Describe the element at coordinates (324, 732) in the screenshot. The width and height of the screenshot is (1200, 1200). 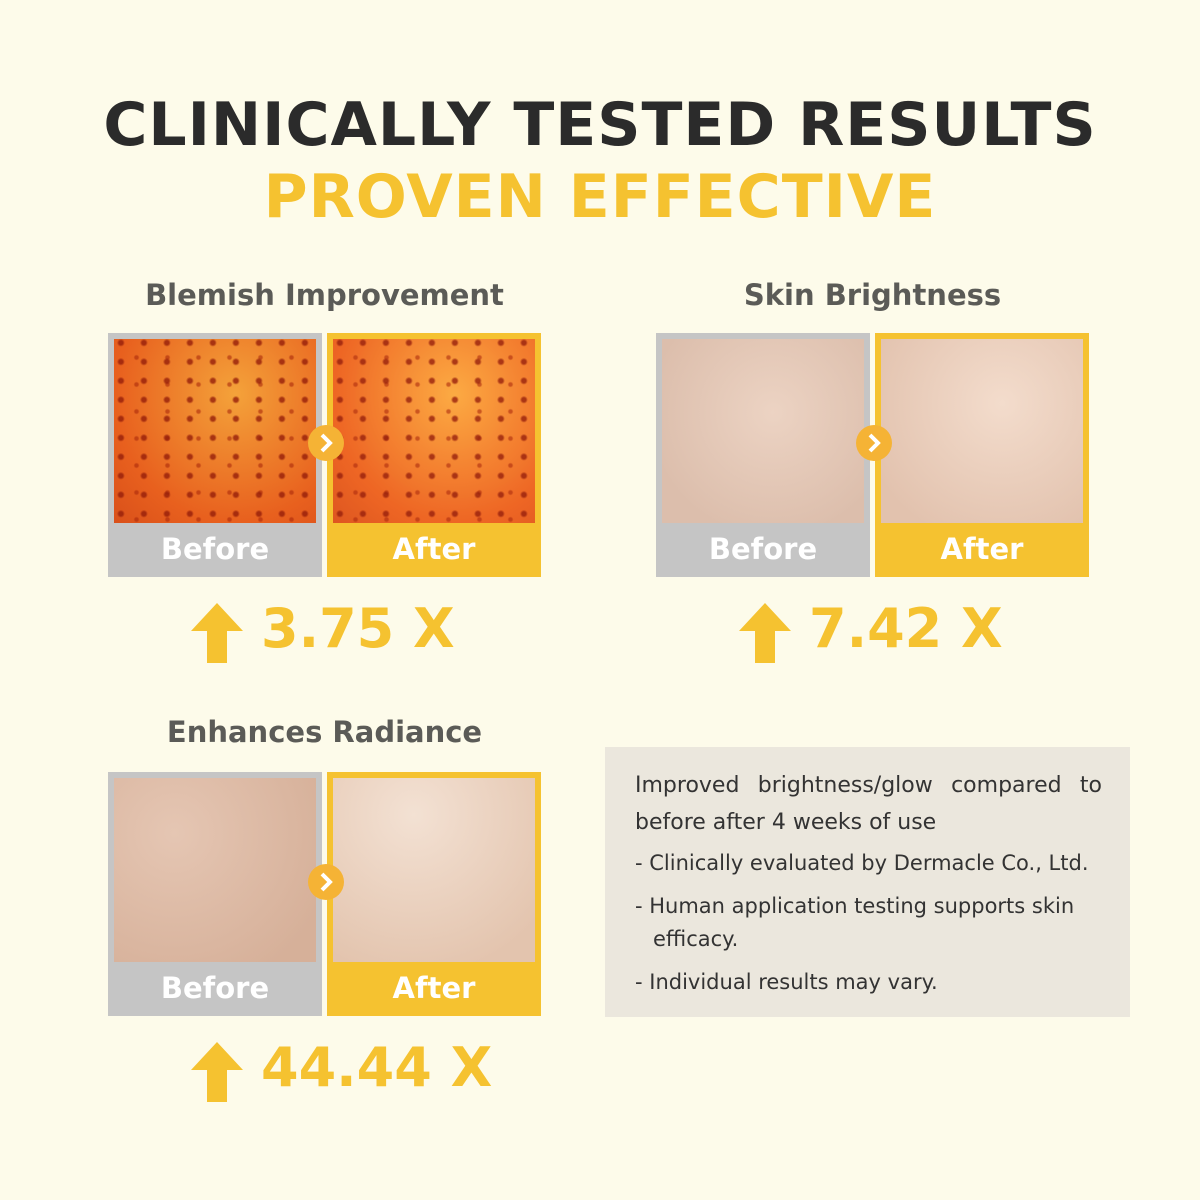
I see `panel-title: Enhances Radiance` at that location.